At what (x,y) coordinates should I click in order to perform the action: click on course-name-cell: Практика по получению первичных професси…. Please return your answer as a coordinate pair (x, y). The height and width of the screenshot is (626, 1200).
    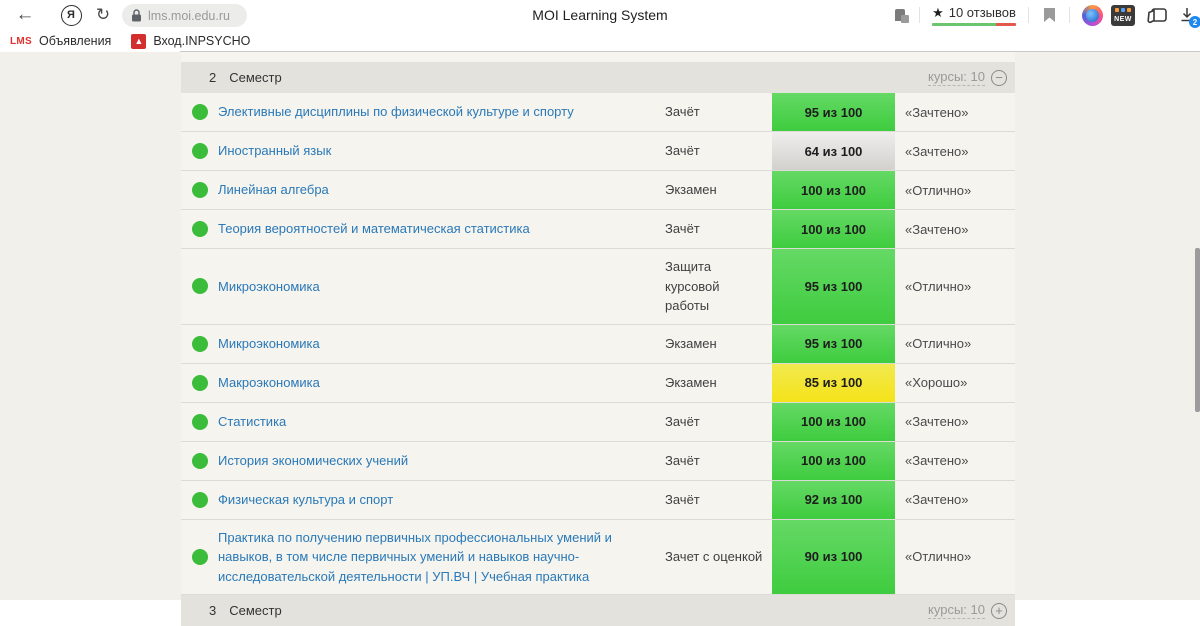
    Looking at the image, I should click on (439, 557).